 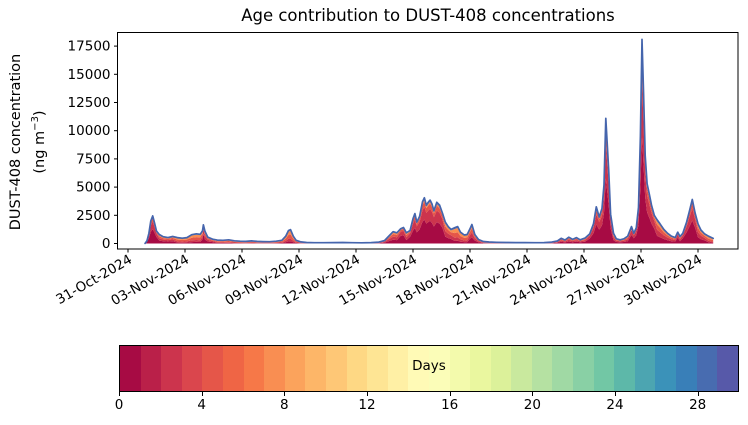 I want to click on colorbar-tick-label: 20, so click(x=532, y=405).